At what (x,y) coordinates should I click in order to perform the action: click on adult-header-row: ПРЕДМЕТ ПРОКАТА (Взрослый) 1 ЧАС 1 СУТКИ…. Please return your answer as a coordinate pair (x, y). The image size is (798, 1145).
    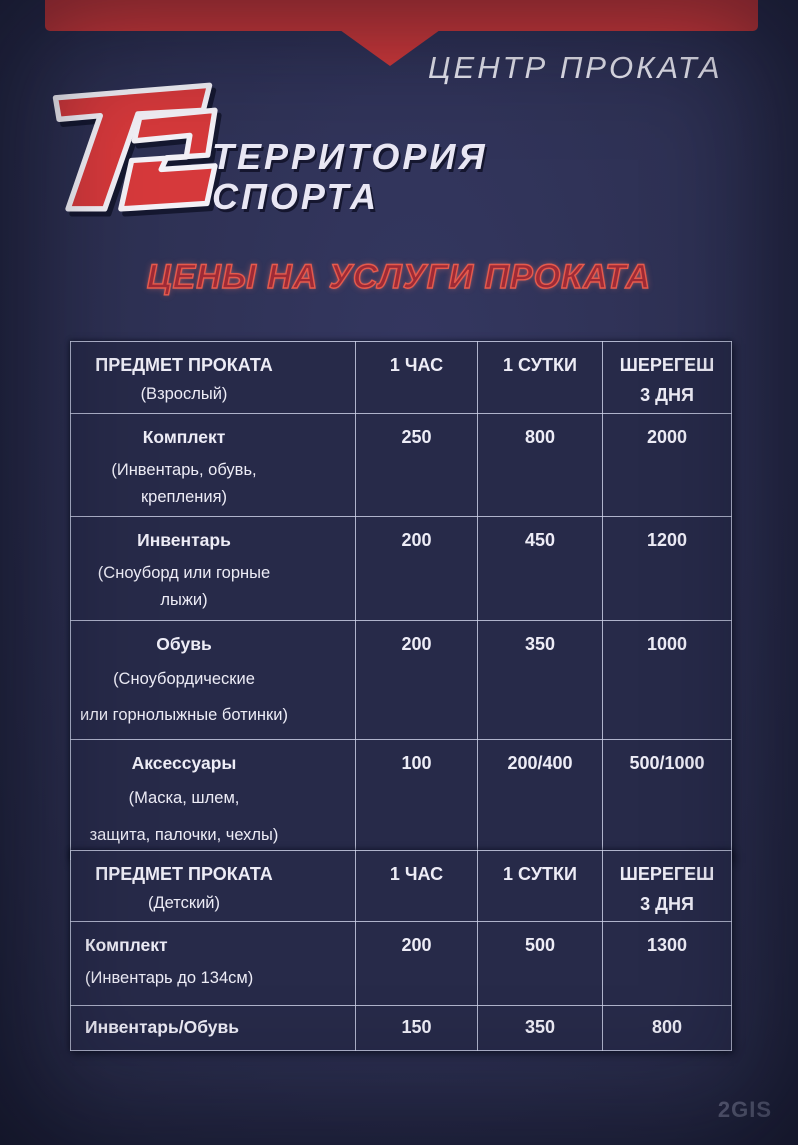
    Looking at the image, I should click on (401, 377).